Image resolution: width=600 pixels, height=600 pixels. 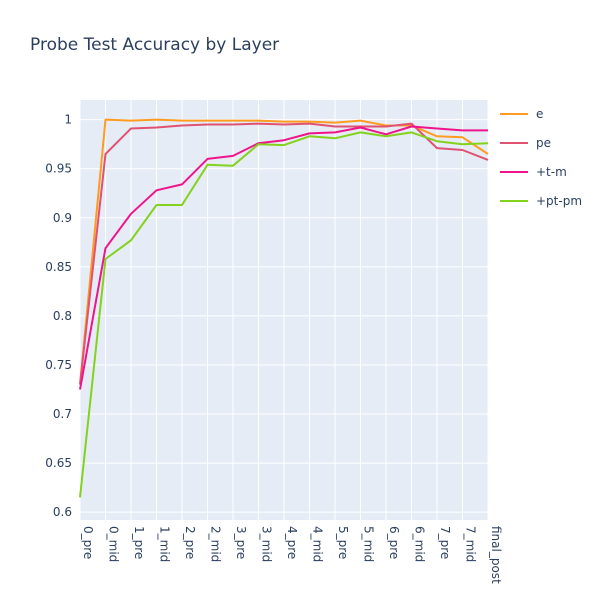 What do you see at coordinates (318, 544) in the screenshot?
I see `x-tick-label: 4_mid` at bounding box center [318, 544].